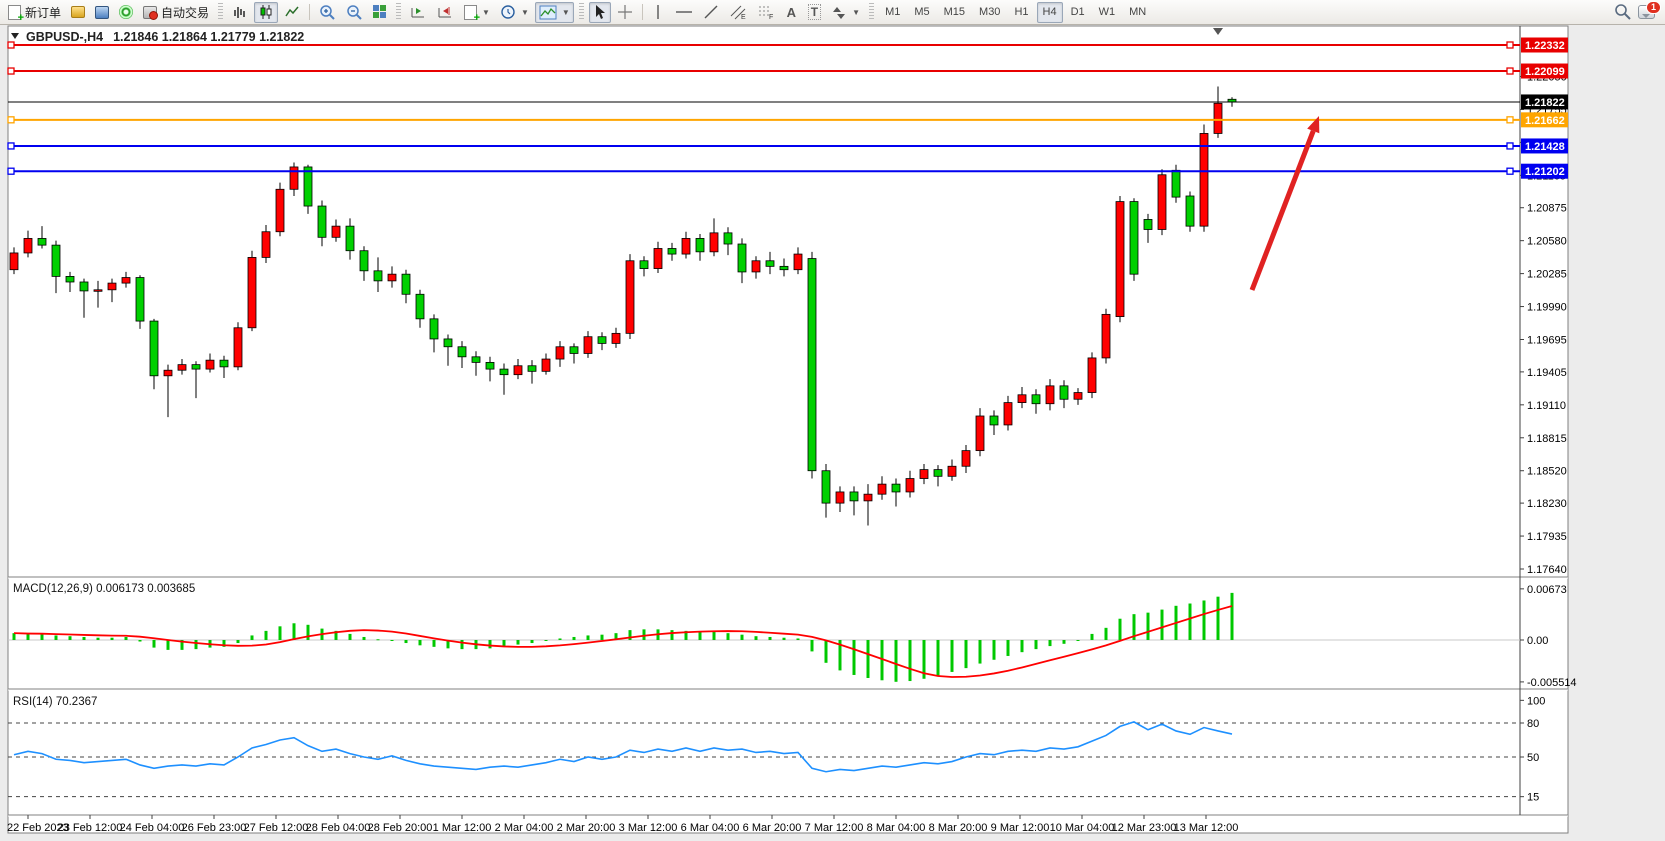 Image resolution: width=1665 pixels, height=841 pixels. Describe the element at coordinates (1623, 12) in the screenshot. I see `search-icon` at that location.